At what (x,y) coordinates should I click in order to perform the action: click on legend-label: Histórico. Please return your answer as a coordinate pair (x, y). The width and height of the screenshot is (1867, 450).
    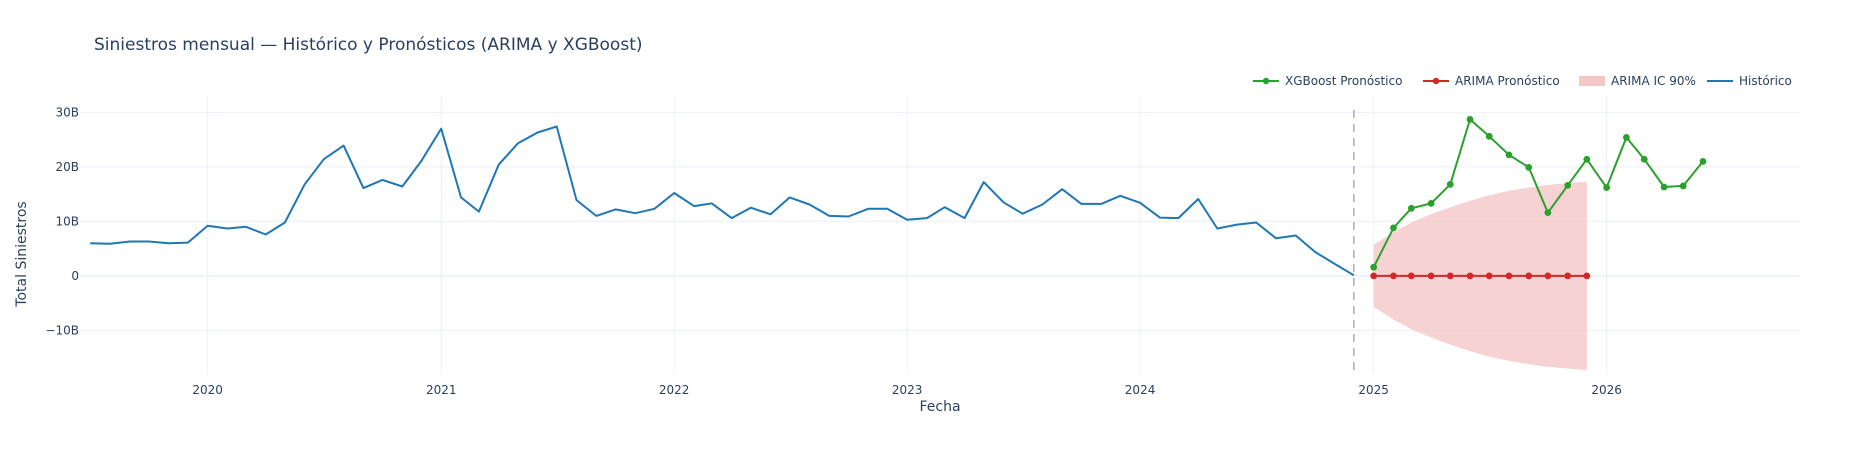
    Looking at the image, I should click on (1765, 81).